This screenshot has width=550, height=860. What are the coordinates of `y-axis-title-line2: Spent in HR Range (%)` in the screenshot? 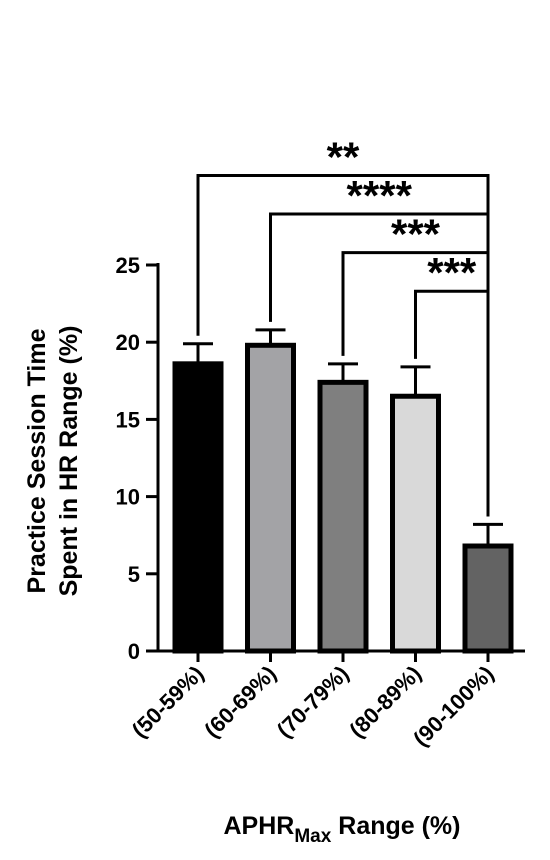 It's located at (69, 461).